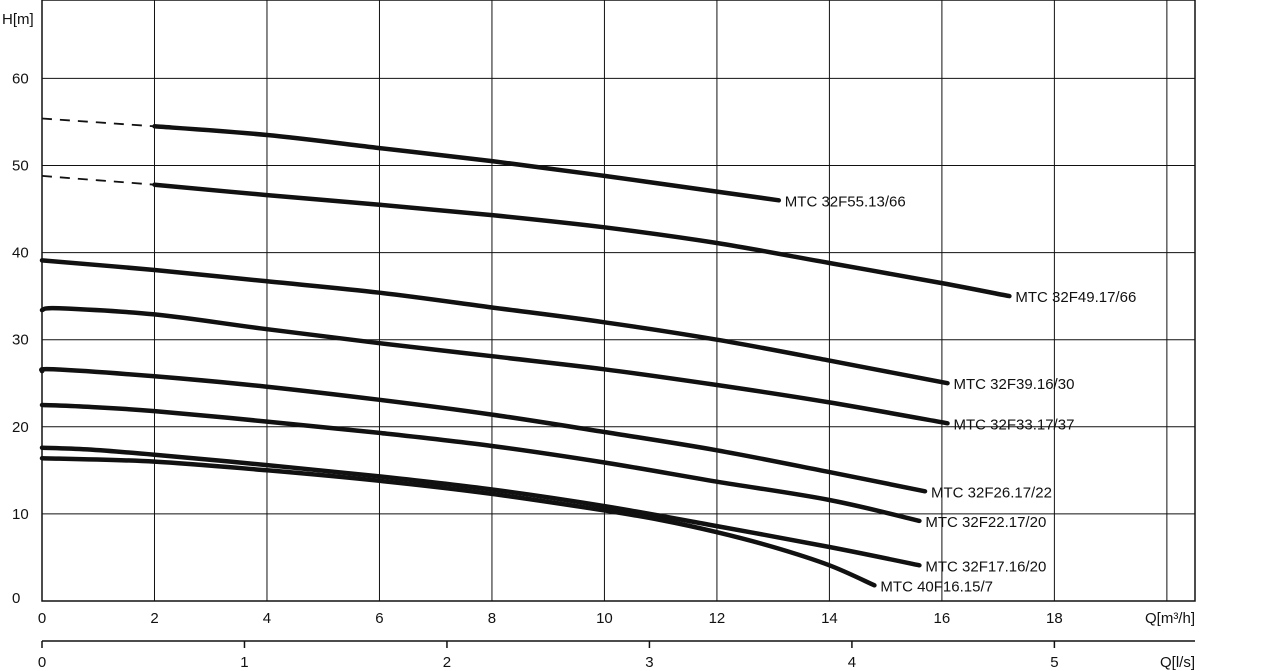 The height and width of the screenshot is (671, 1280). What do you see at coordinates (20, 514) in the screenshot?
I see `y-tick-label: 10` at bounding box center [20, 514].